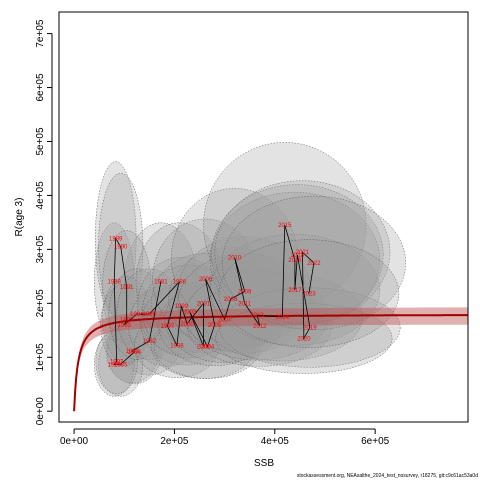 The image size is (480, 480). I want to click on y-tick-label: 1e+05, so click(40, 357).